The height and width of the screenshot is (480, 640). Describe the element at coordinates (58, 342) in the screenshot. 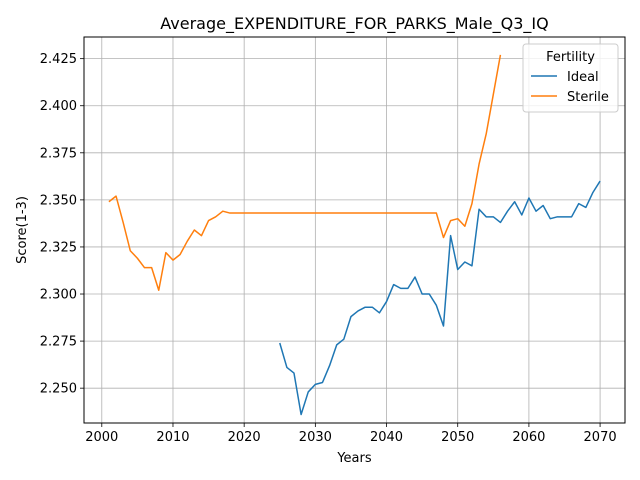

I see `y-tick-label: 2.275` at that location.